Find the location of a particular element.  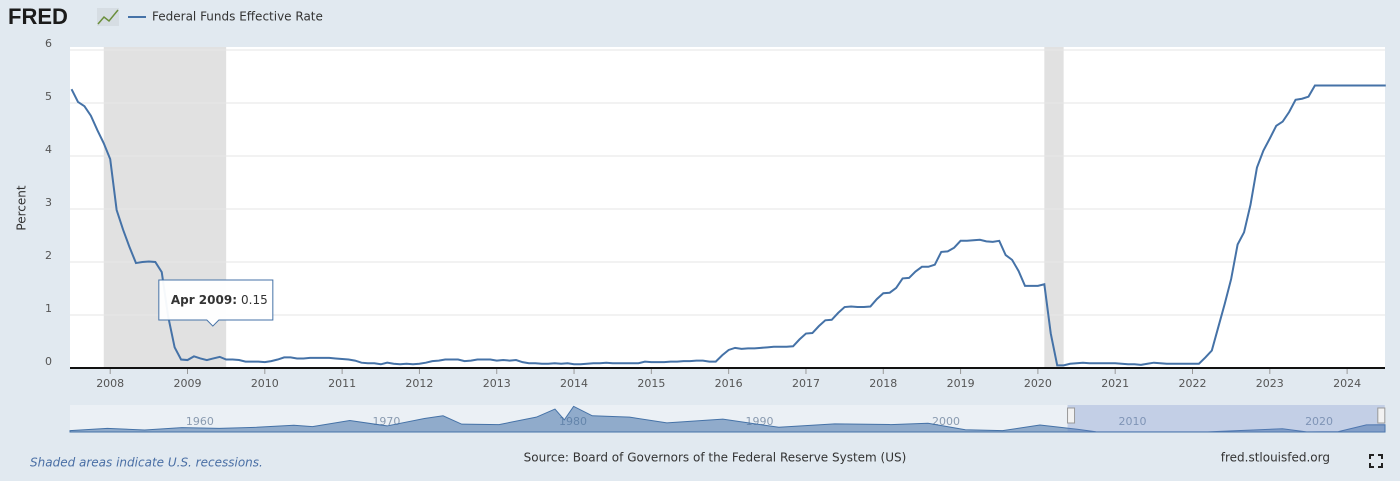

x-tick-label: 2008 is located at coordinates (110, 383).